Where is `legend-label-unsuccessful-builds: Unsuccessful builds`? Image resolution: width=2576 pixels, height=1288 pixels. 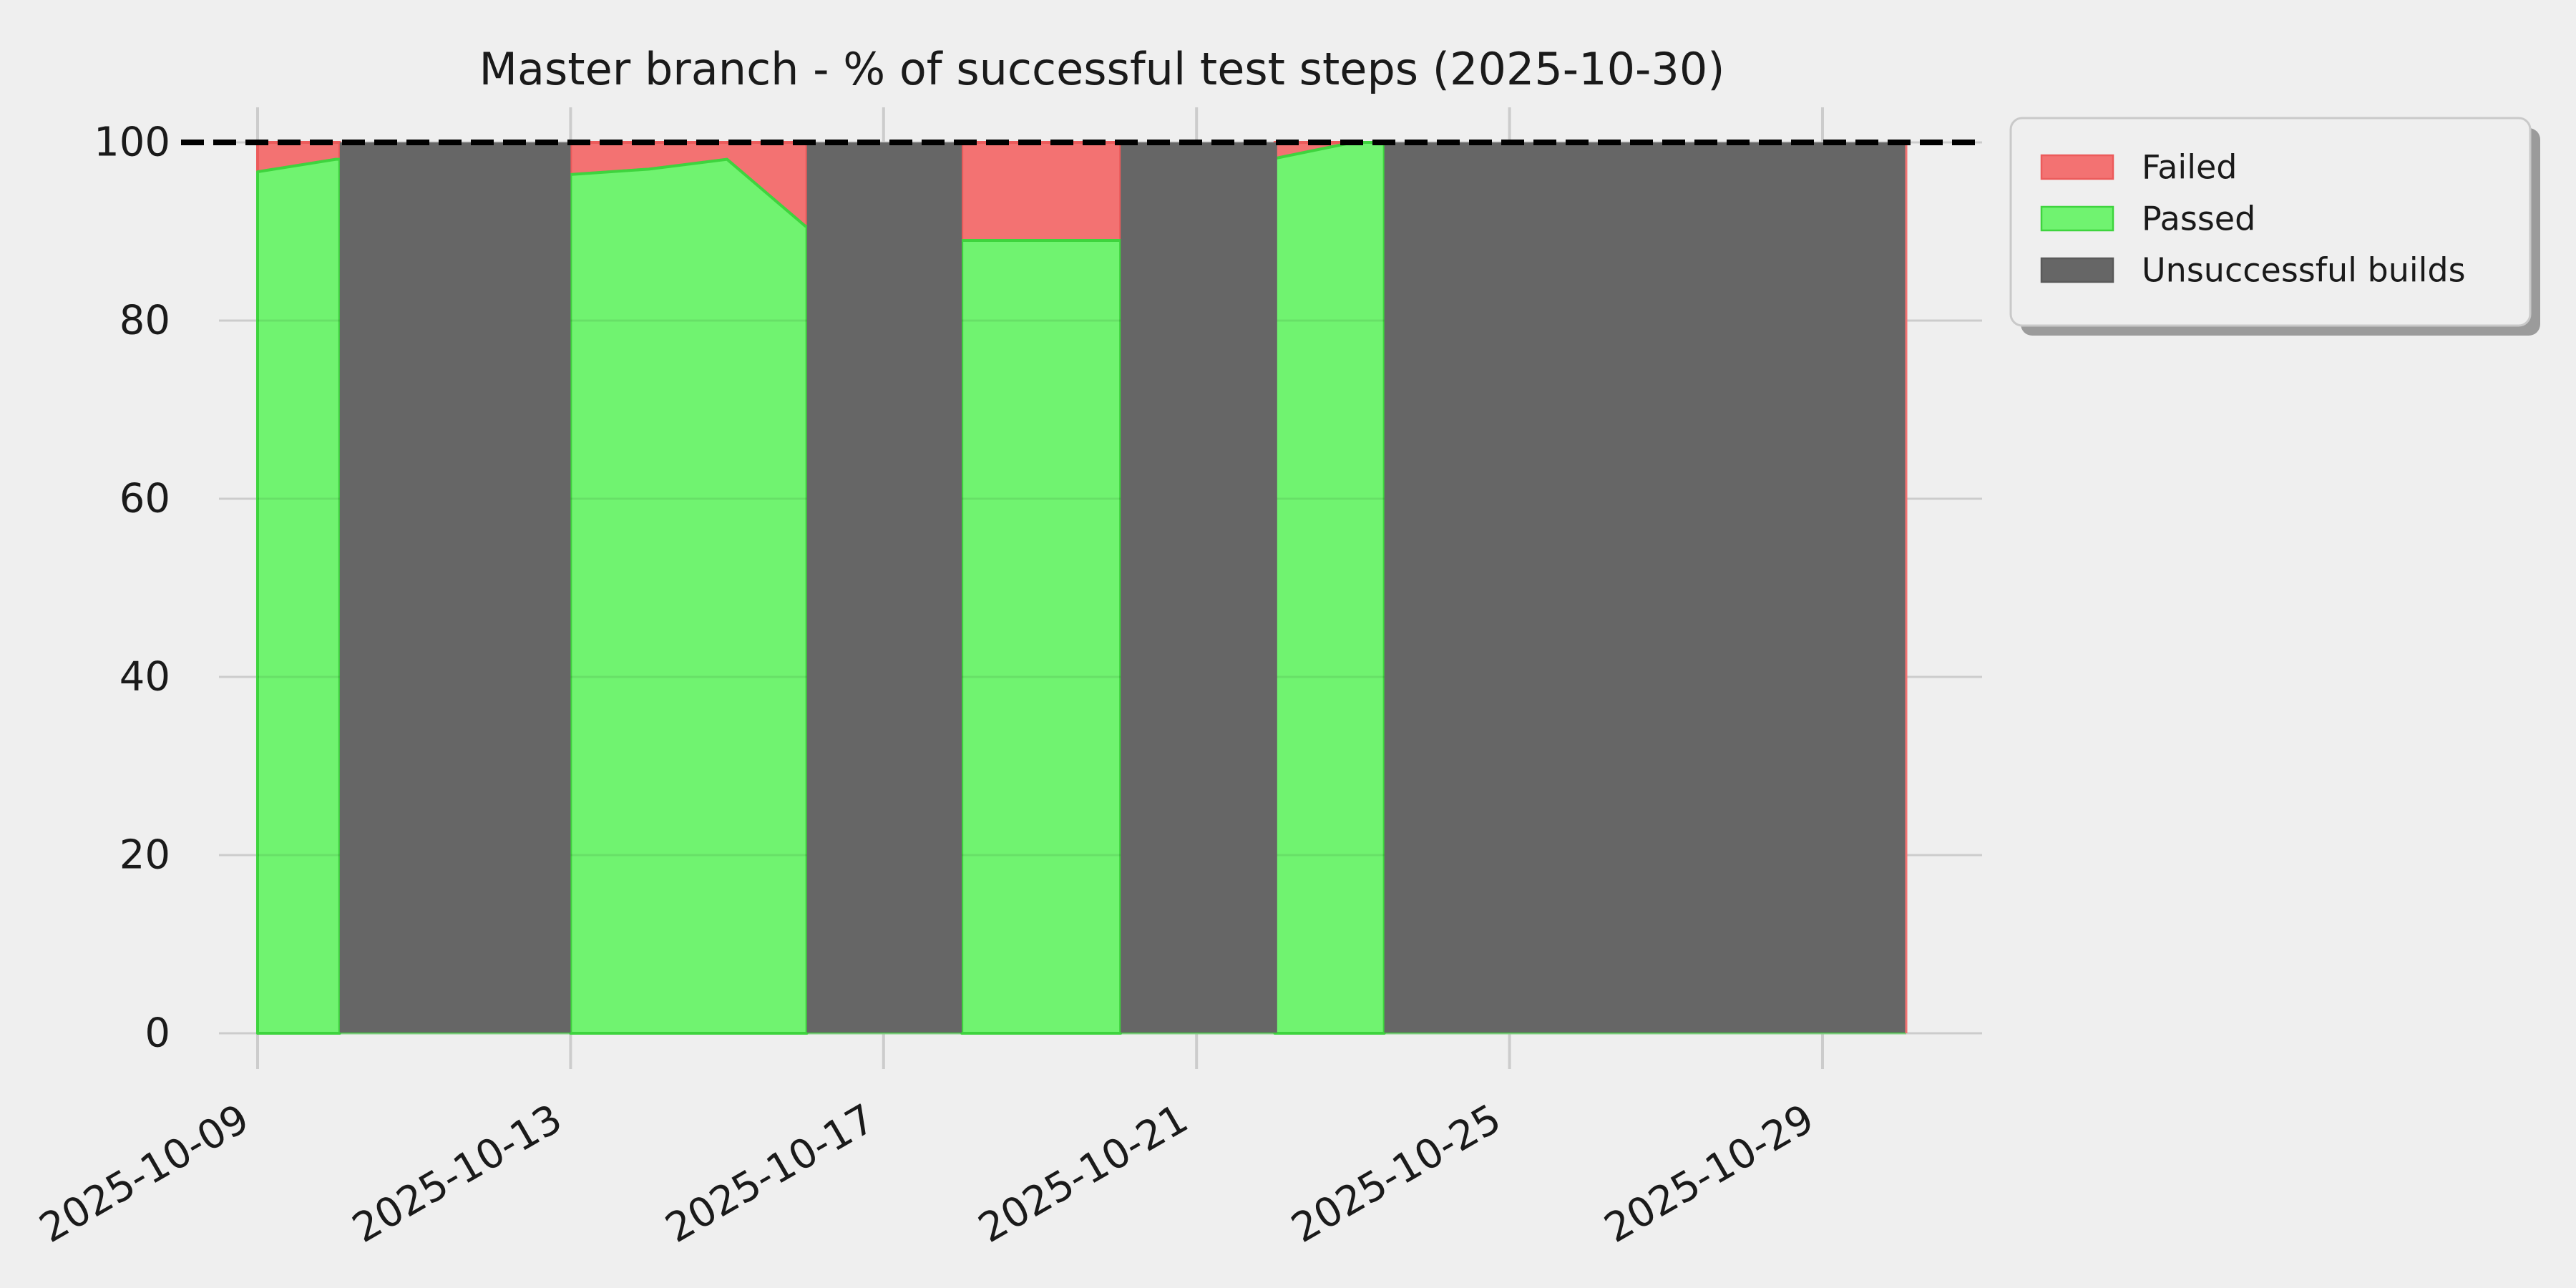 legend-label-unsuccessful-builds: Unsuccessful builds is located at coordinates (2304, 270).